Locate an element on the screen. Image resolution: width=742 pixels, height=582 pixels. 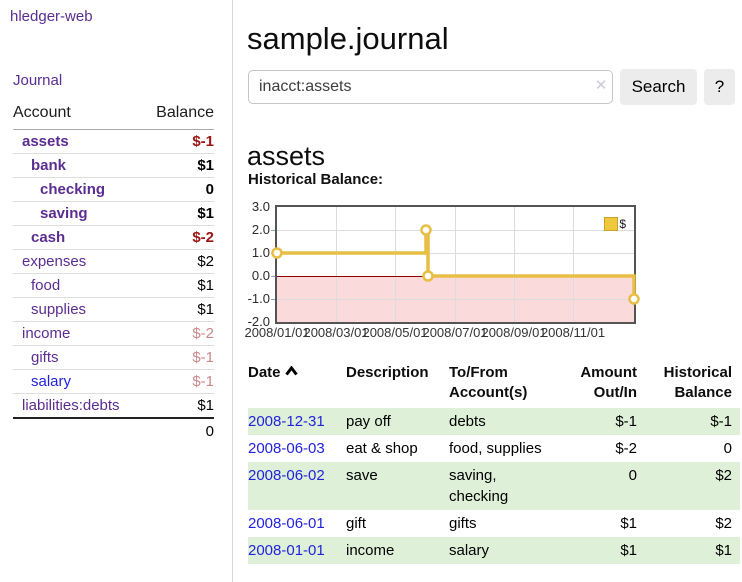
txn-account: debts is located at coordinates (467, 421).